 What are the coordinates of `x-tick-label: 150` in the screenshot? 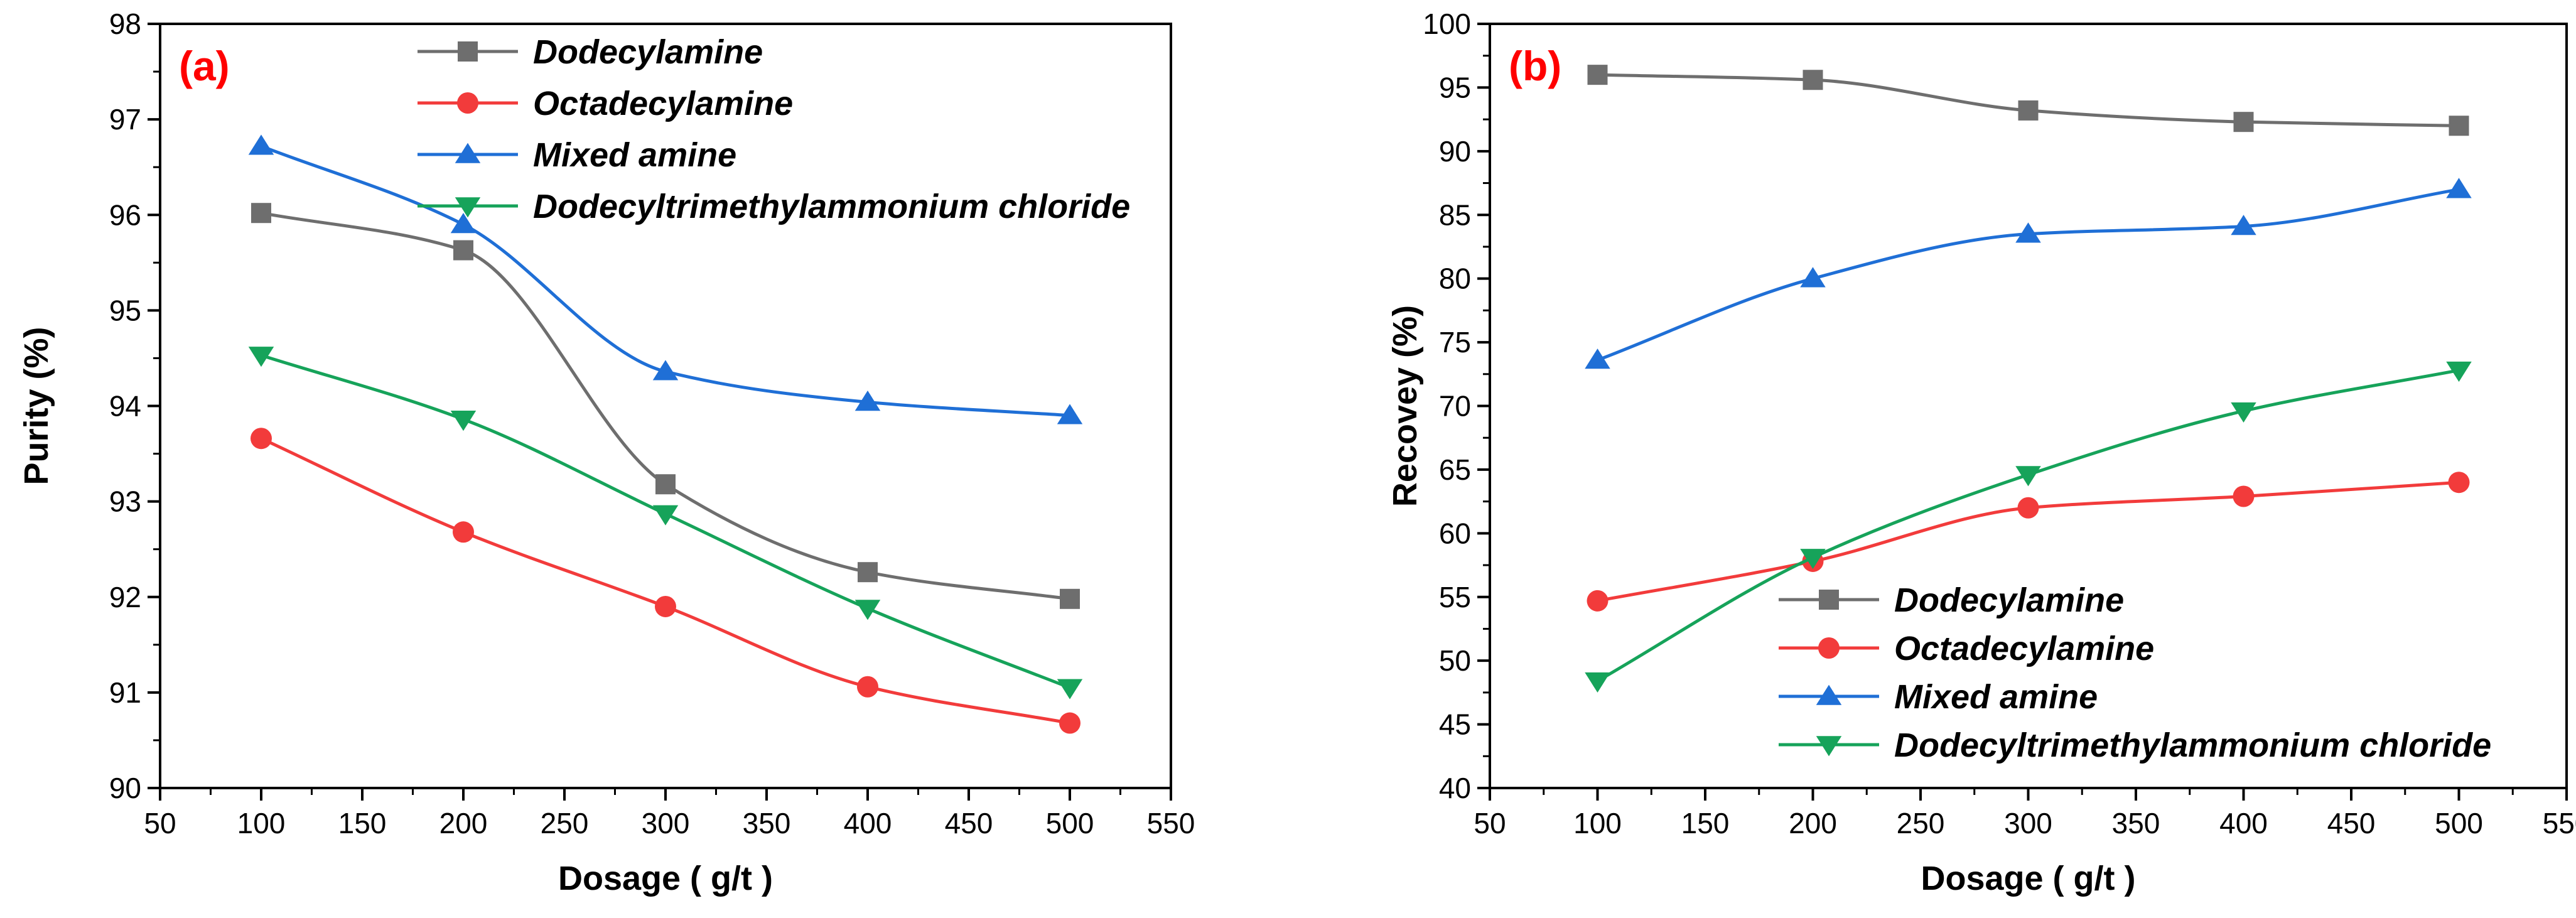 It's located at (363, 823).